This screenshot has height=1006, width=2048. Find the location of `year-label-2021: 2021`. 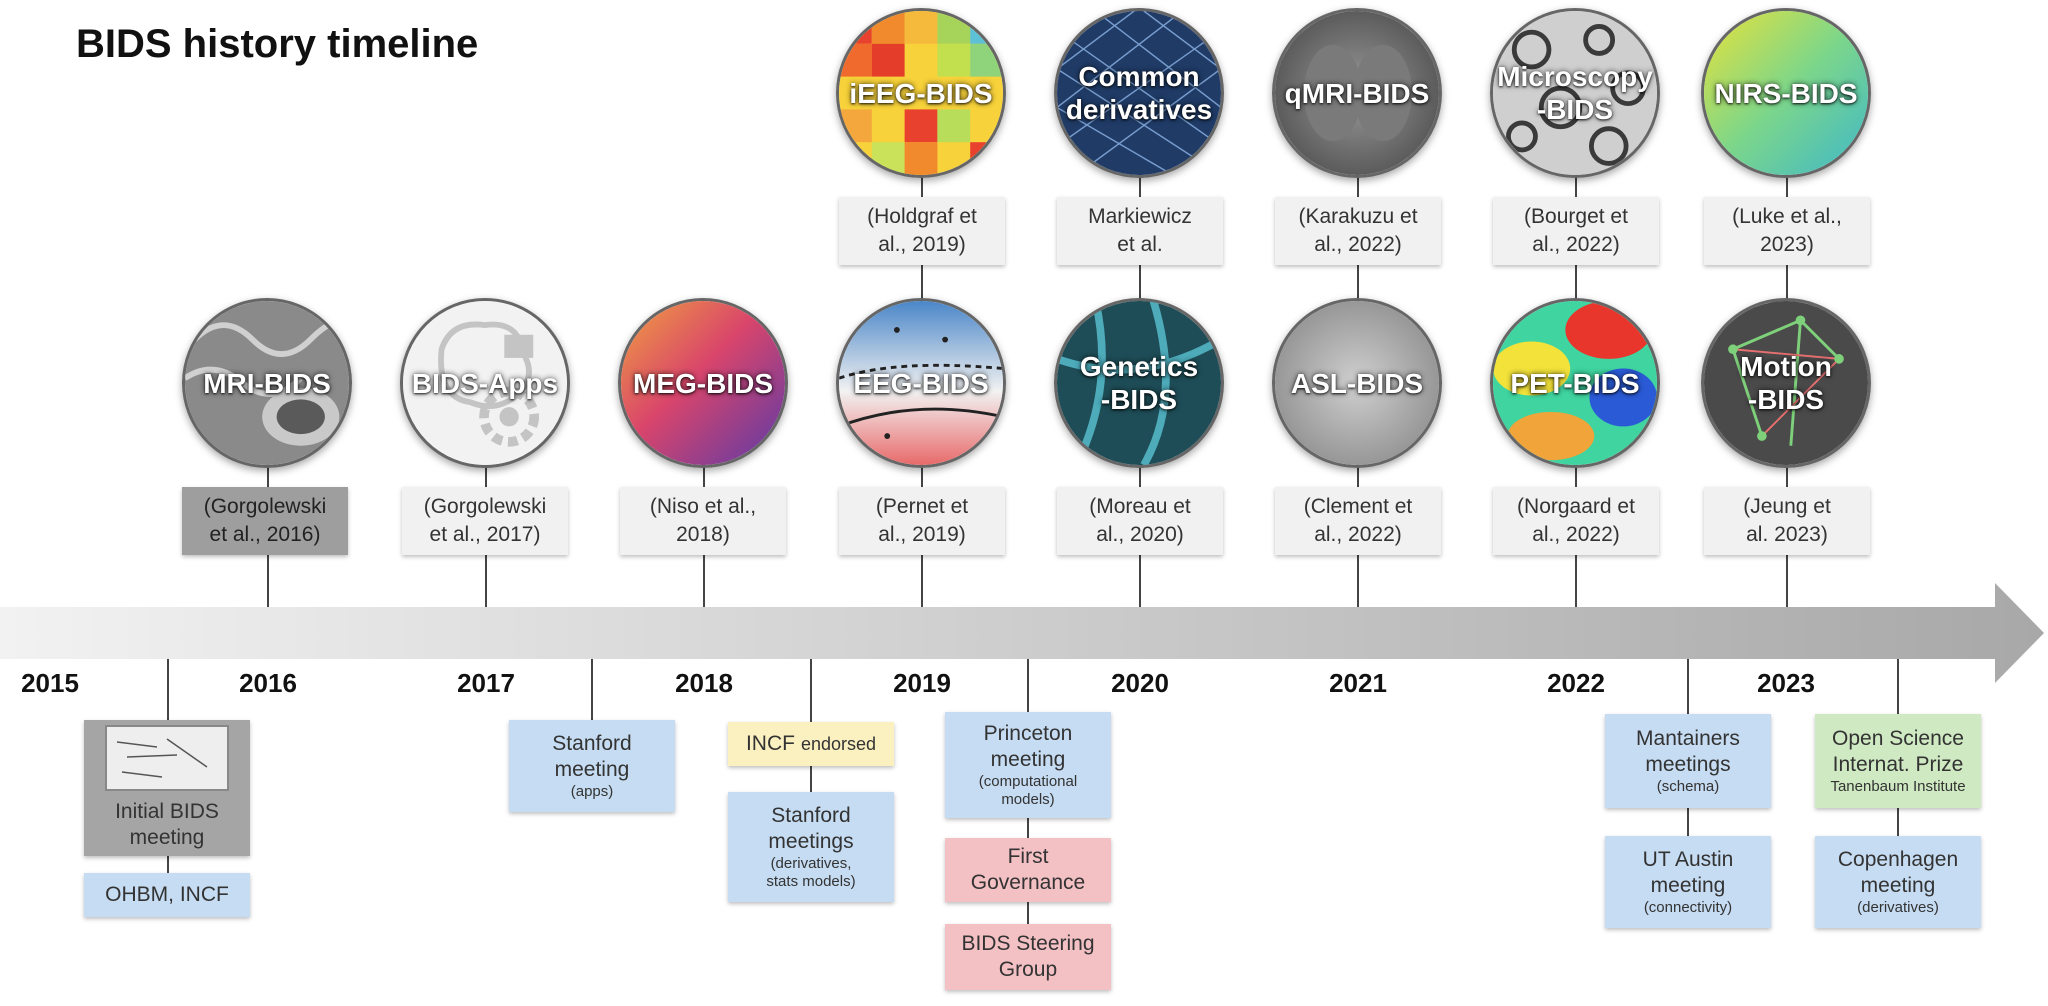

year-label-2021: 2021 is located at coordinates (1358, 683).